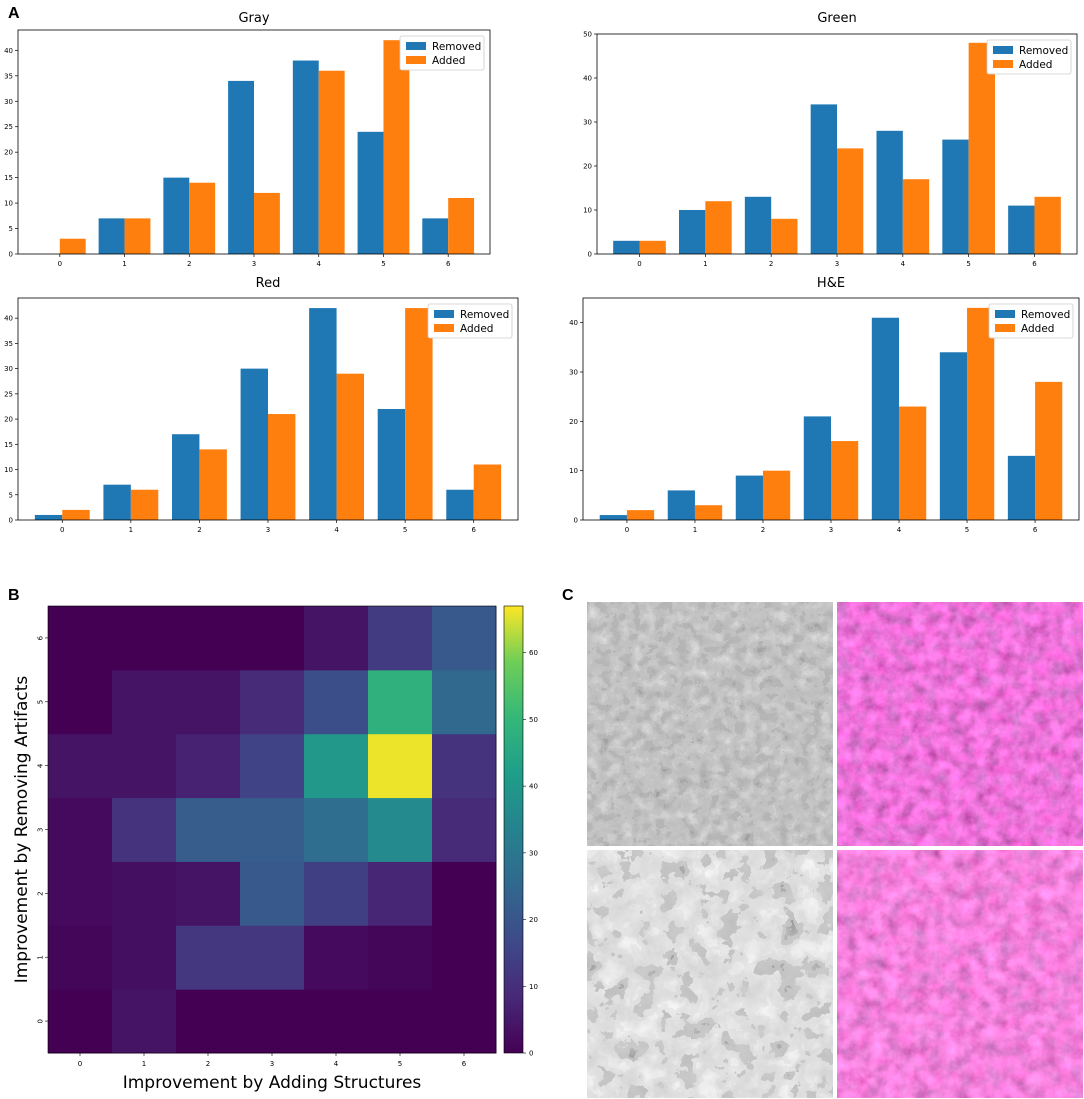 Image resolution: width=1084 pixels, height=1099 pixels. Describe the element at coordinates (448, 264) in the screenshot. I see `x-tick-label: 6` at that location.